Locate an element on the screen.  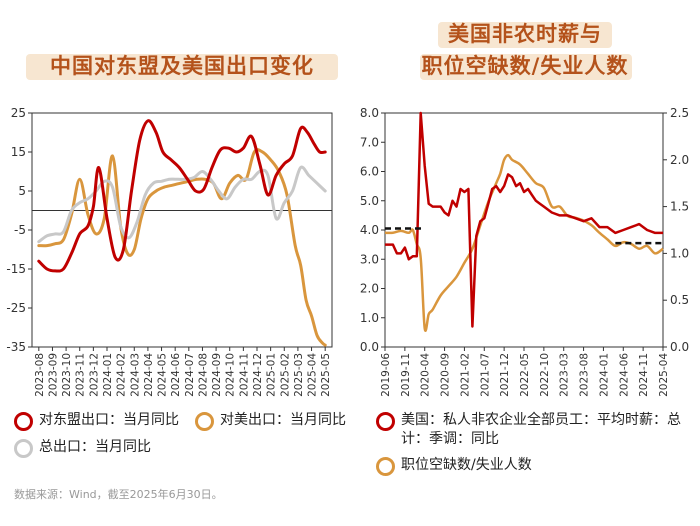
left-x-tick-label: 2023-09 is located at coordinates (53, 375).